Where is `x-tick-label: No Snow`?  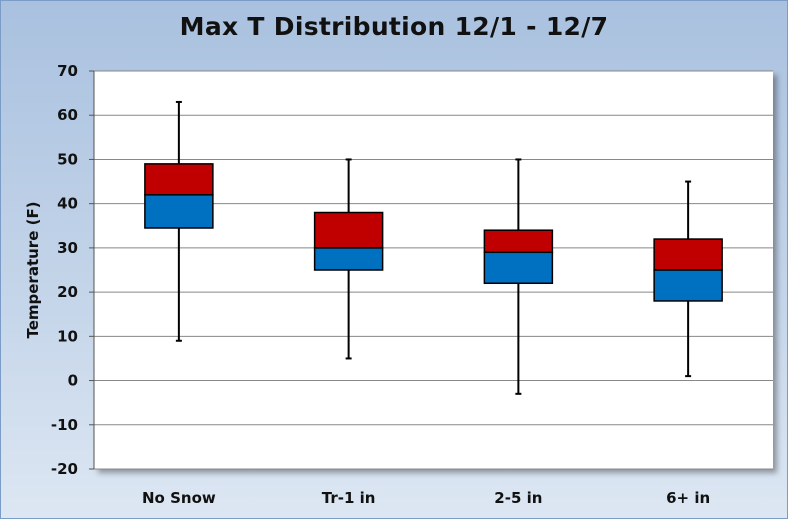
x-tick-label: No Snow is located at coordinates (179, 498).